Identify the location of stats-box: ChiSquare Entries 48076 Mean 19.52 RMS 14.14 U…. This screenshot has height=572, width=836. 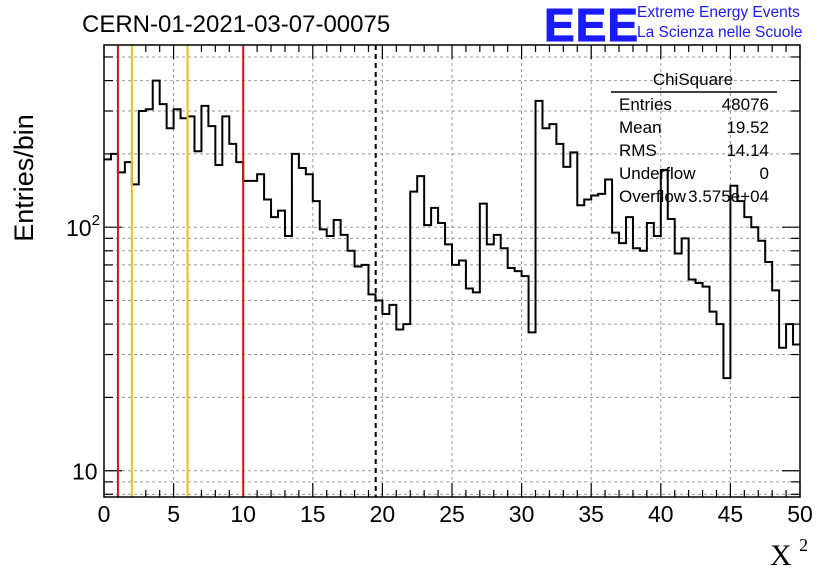
(694, 138).